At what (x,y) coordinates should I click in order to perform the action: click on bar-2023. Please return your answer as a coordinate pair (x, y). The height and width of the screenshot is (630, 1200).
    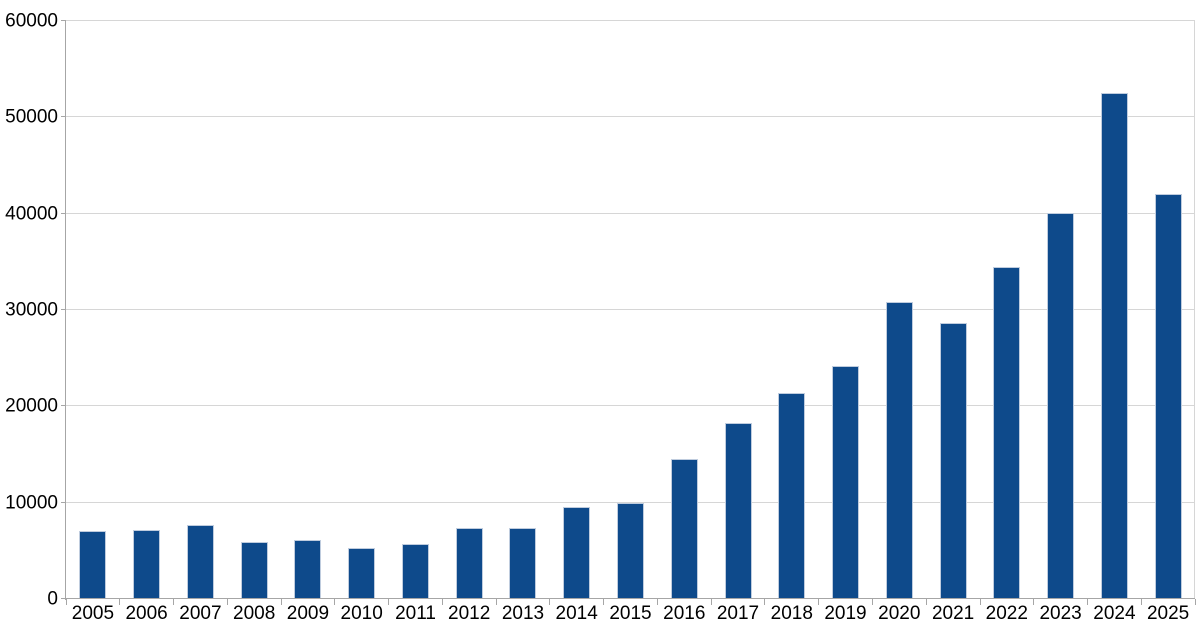
    Looking at the image, I should click on (1060, 405).